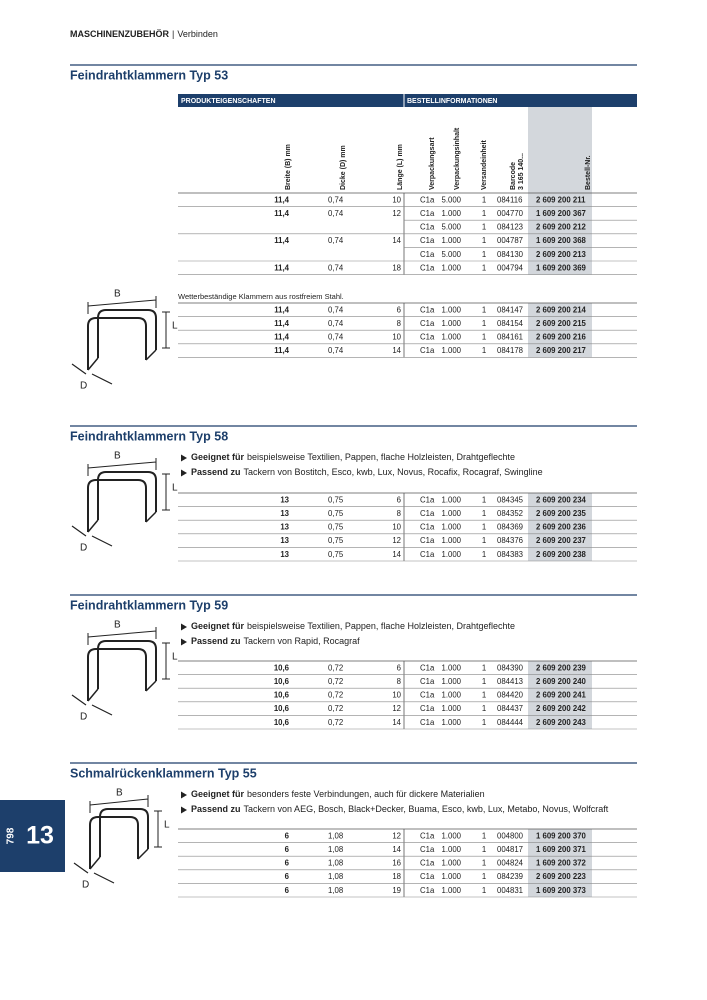 This screenshot has height=1000, width=707. Describe the element at coordinates (510, 708) in the screenshot. I see `cell: 084437` at that location.